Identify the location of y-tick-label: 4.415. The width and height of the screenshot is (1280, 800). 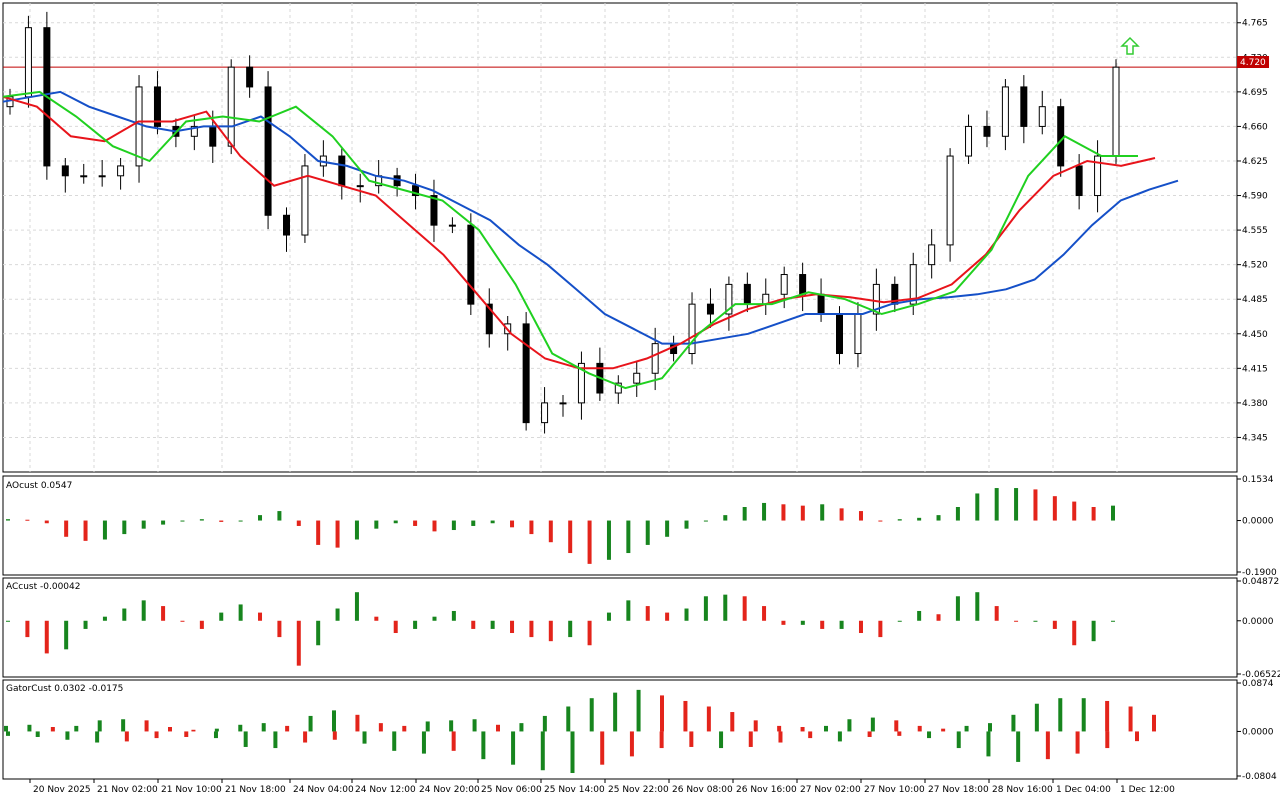
(1255, 369).